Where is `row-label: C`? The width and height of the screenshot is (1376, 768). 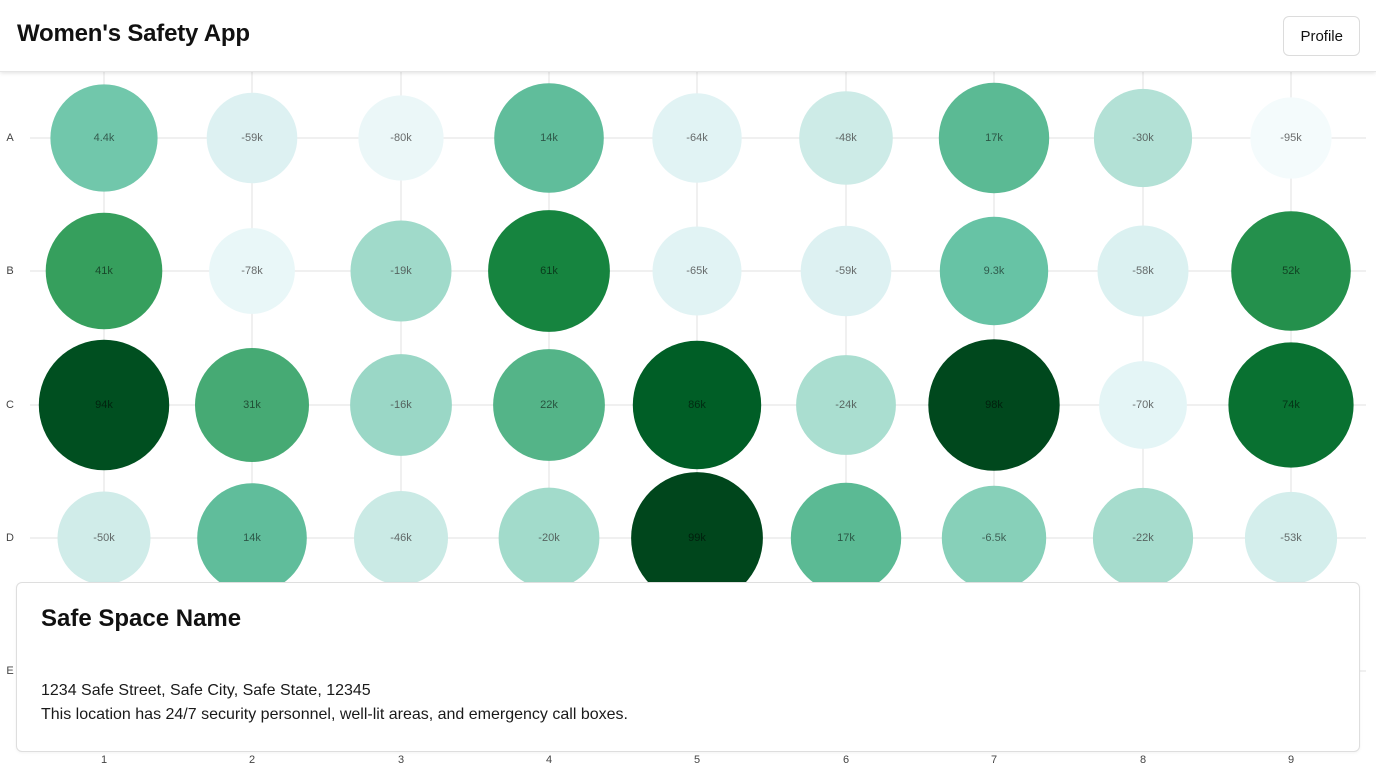 row-label: C is located at coordinates (10, 405).